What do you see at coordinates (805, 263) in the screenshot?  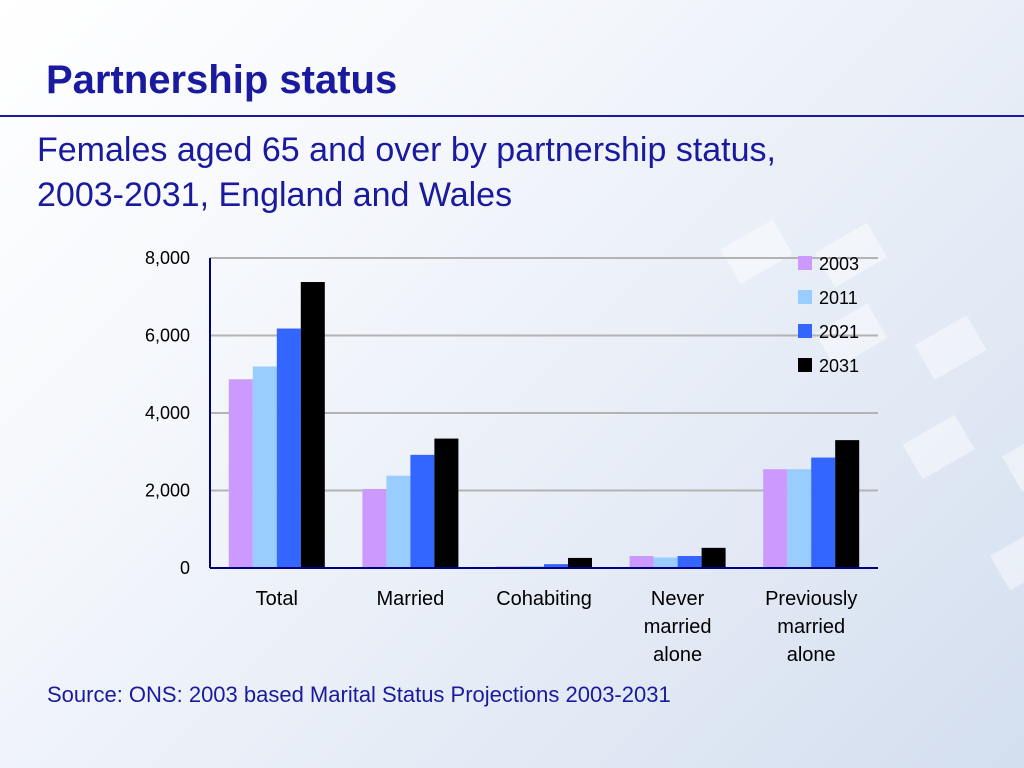 I see `legend-swatch-2003` at bounding box center [805, 263].